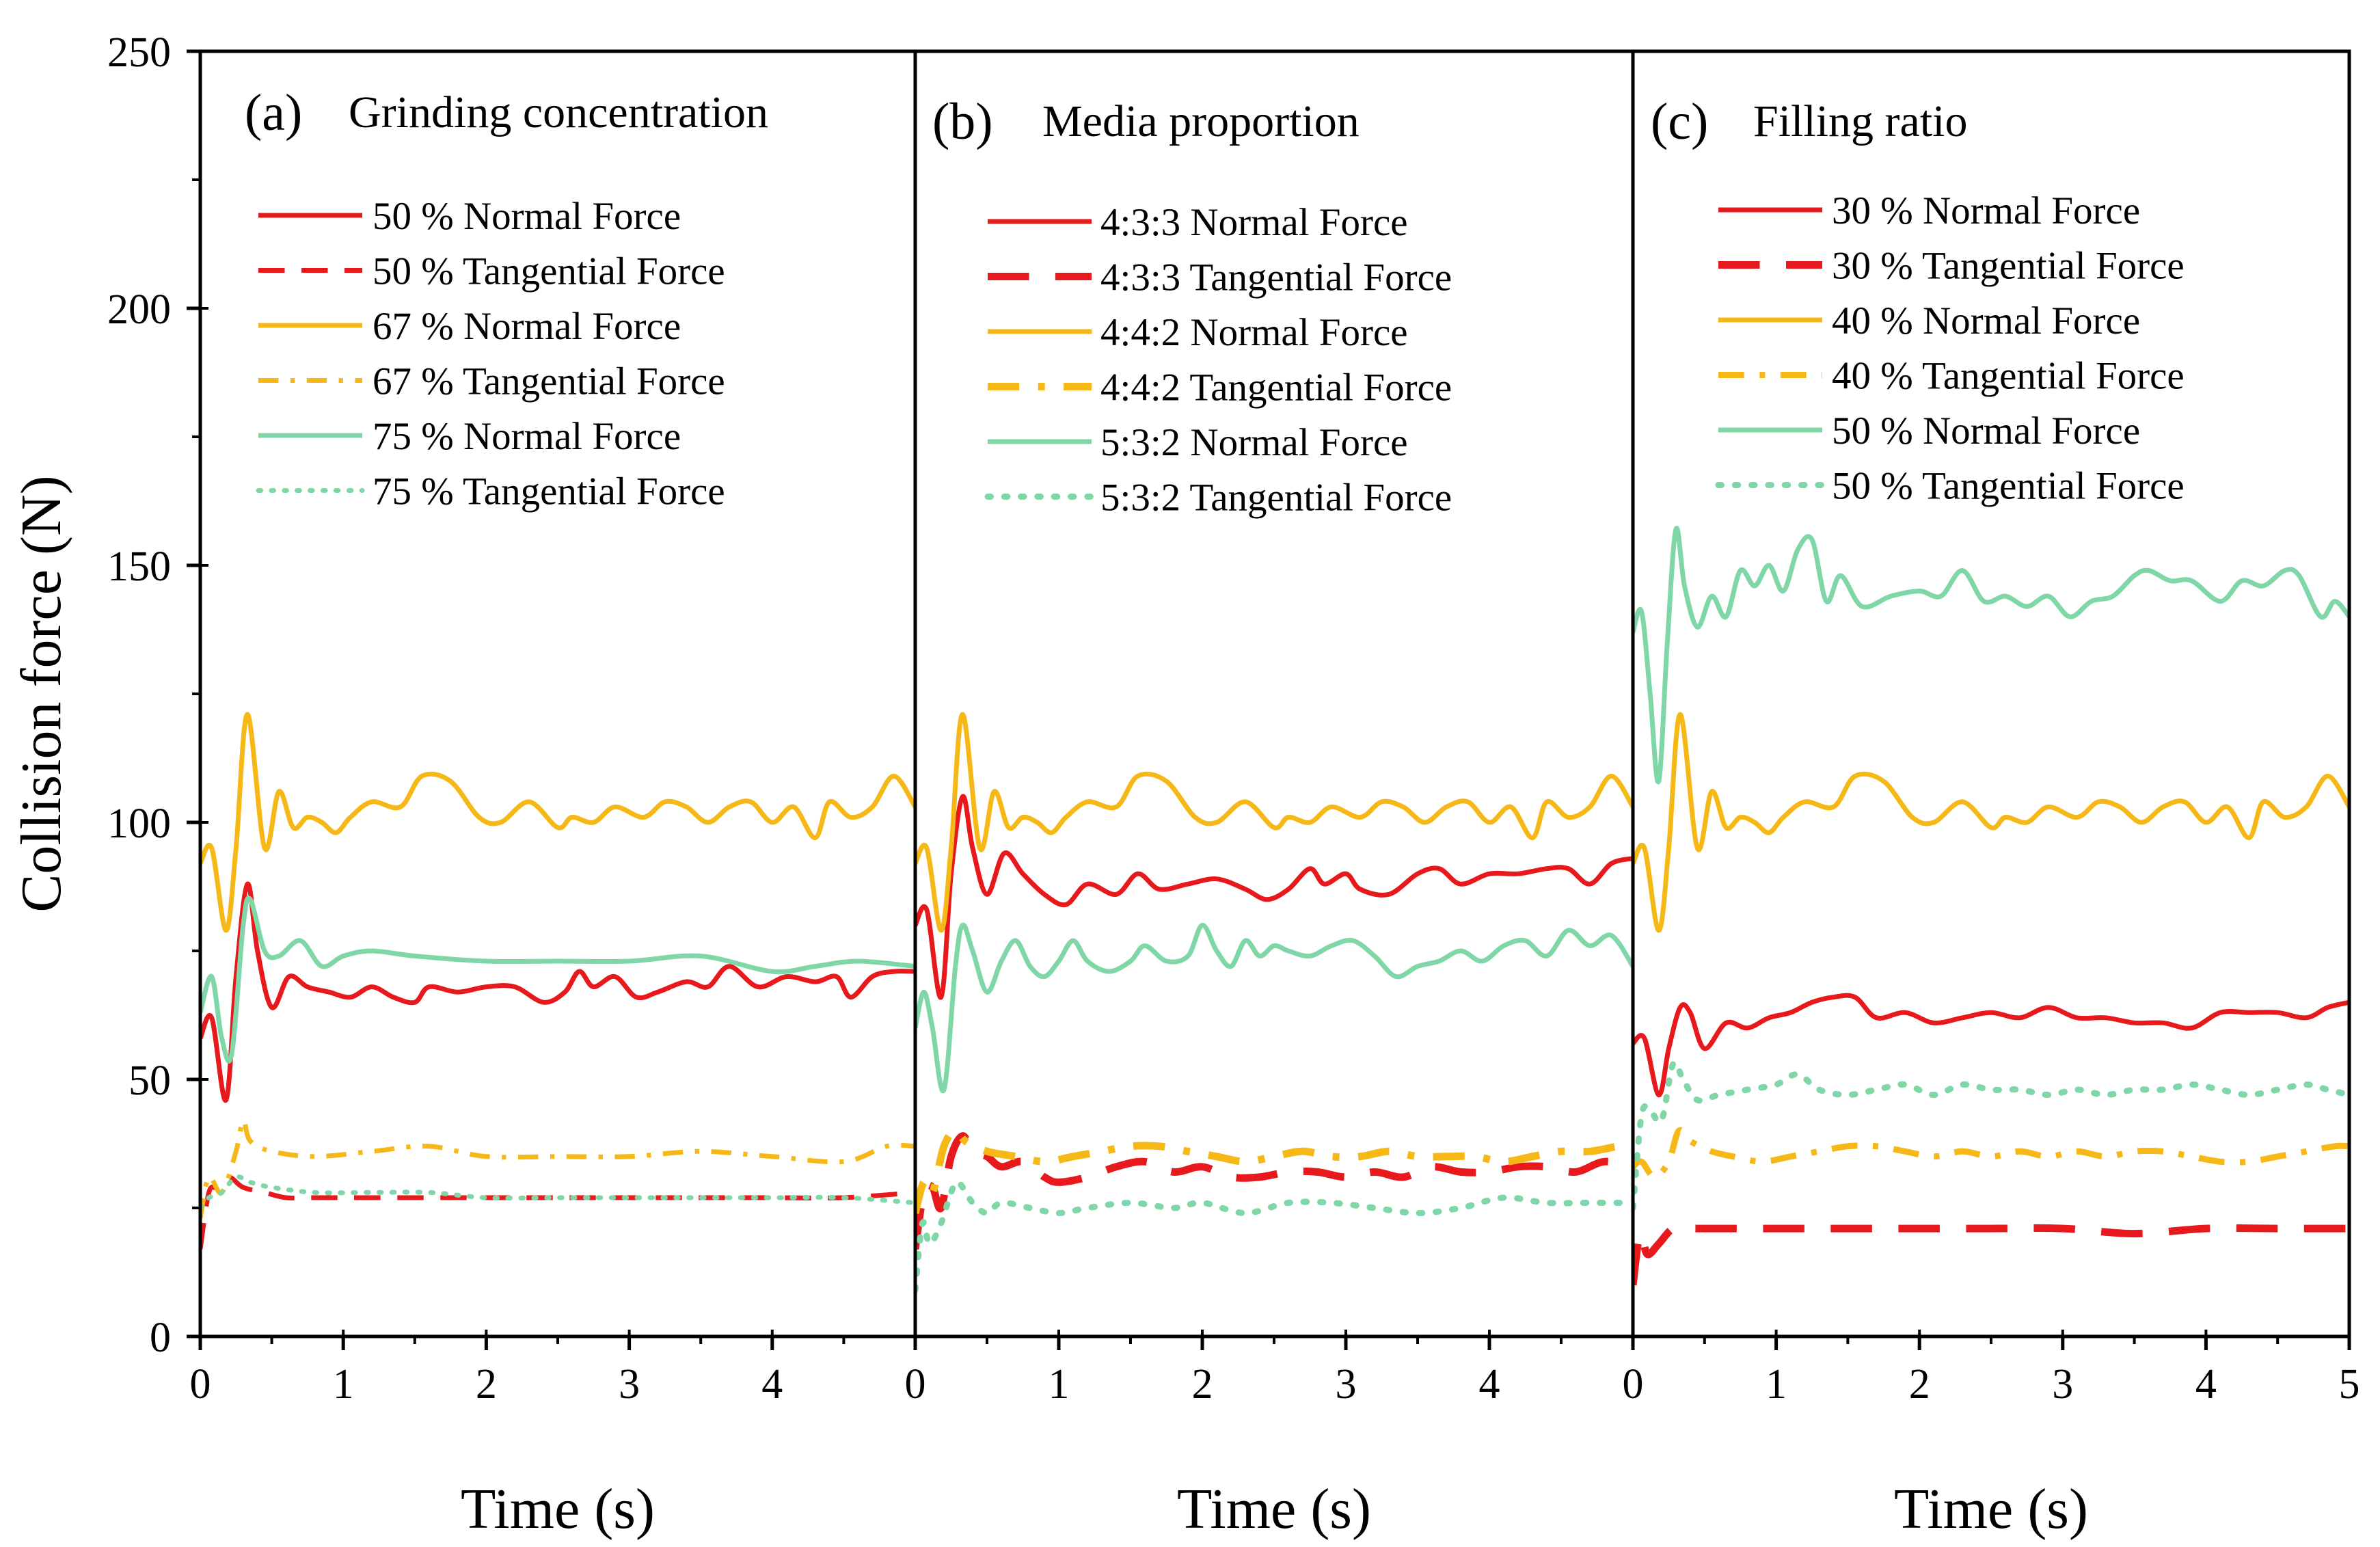  I want to click on x-tick-label: 5, so click(2349, 1384).